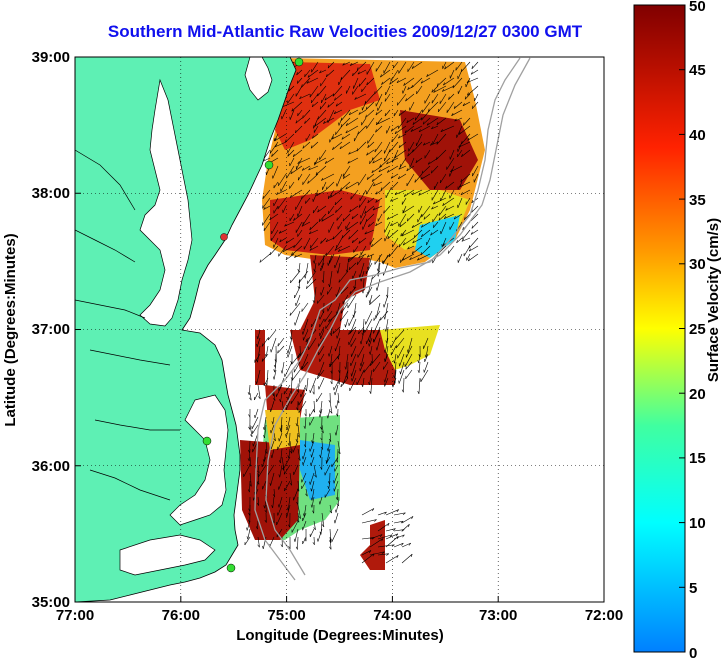 The width and height of the screenshot is (724, 659). Describe the element at coordinates (167, 555) in the screenshot. I see `sound-lower` at that location.